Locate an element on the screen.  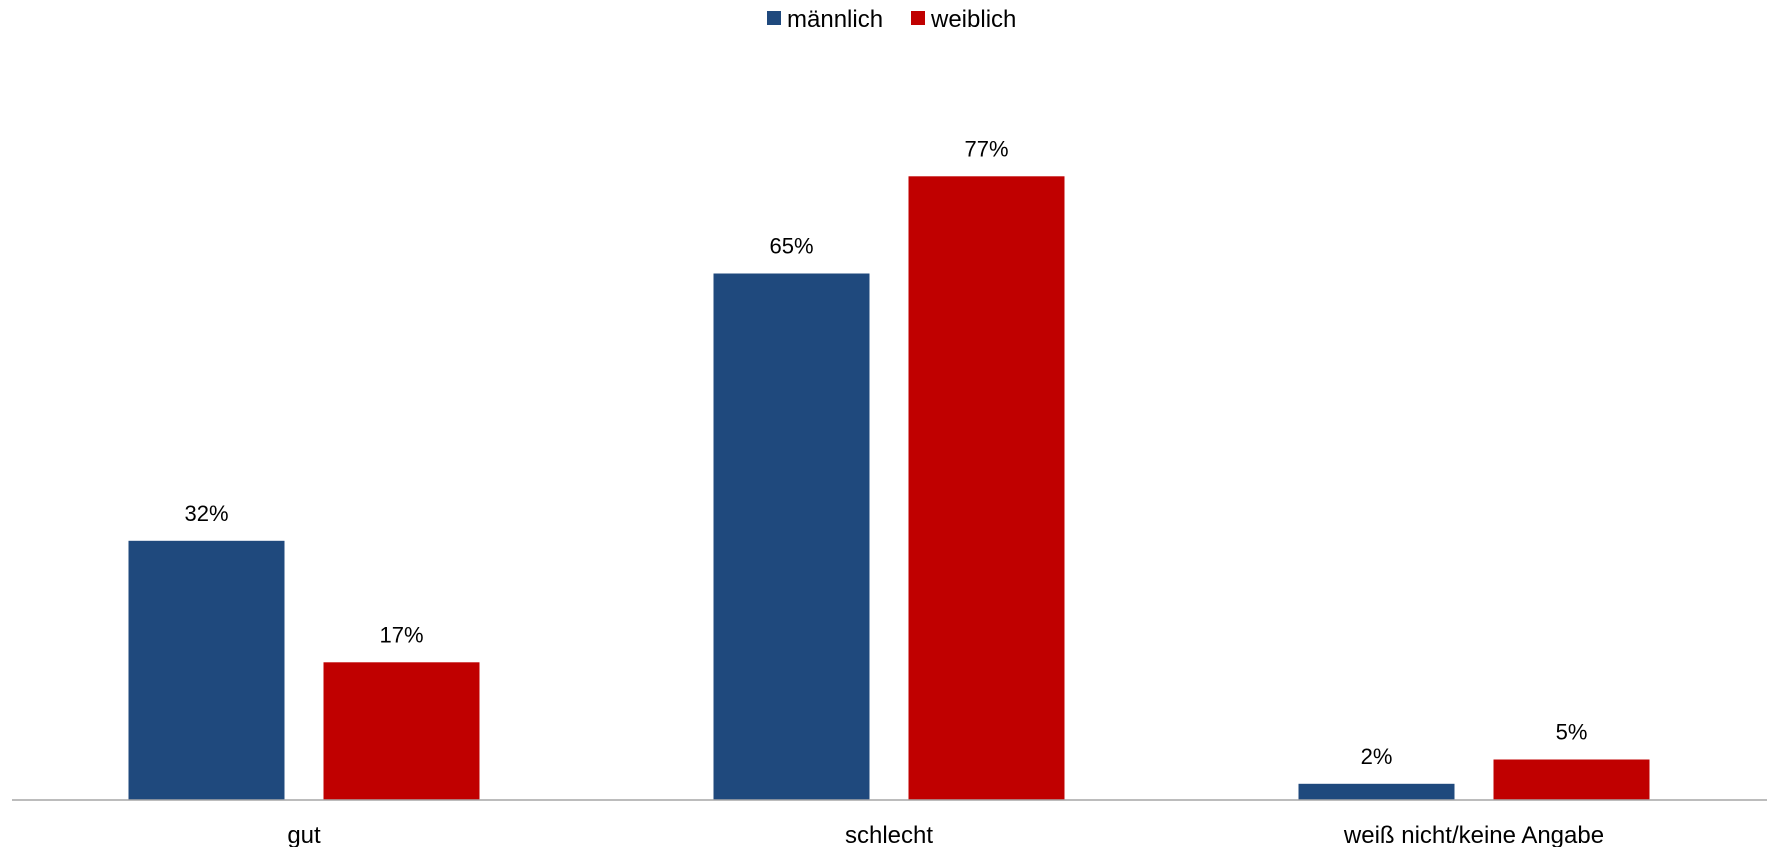
data-label-weiblich-schlecht: 77% is located at coordinates (986, 148).